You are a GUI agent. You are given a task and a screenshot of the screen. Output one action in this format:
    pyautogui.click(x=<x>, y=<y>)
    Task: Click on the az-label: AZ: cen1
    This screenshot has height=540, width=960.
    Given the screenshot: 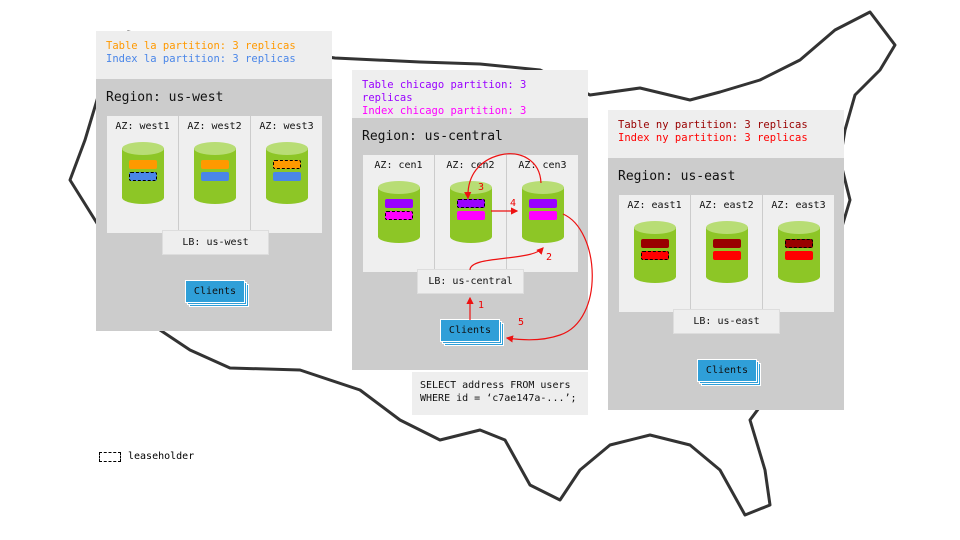 What is the action you would take?
    pyautogui.click(x=398, y=165)
    